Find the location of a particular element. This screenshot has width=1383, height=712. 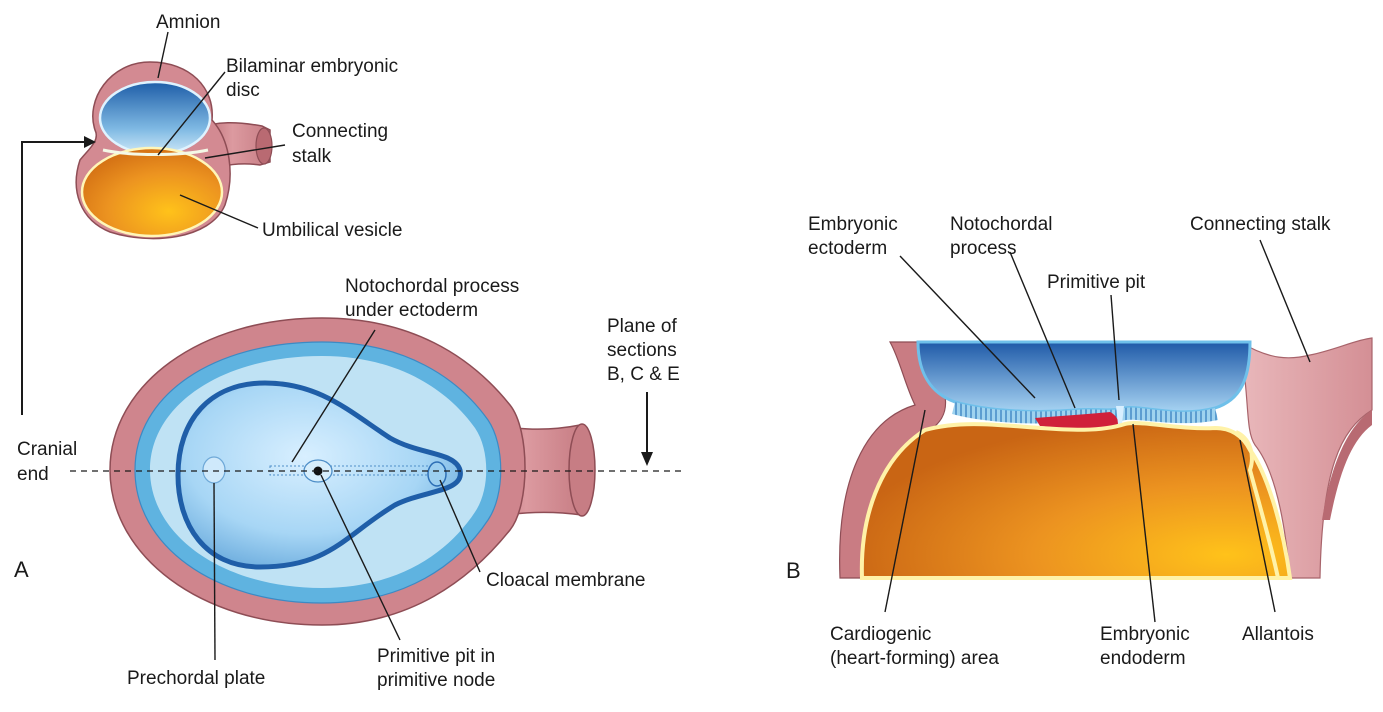

panel-letter-b: B is located at coordinates (793, 570).